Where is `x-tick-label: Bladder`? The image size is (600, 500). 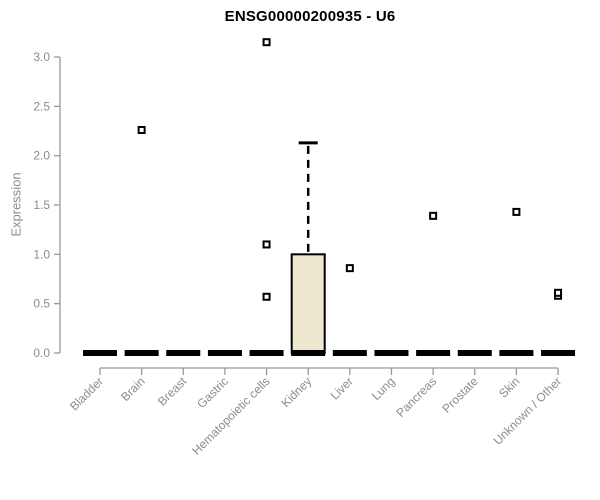
x-tick-label: Bladder is located at coordinates (86, 393).